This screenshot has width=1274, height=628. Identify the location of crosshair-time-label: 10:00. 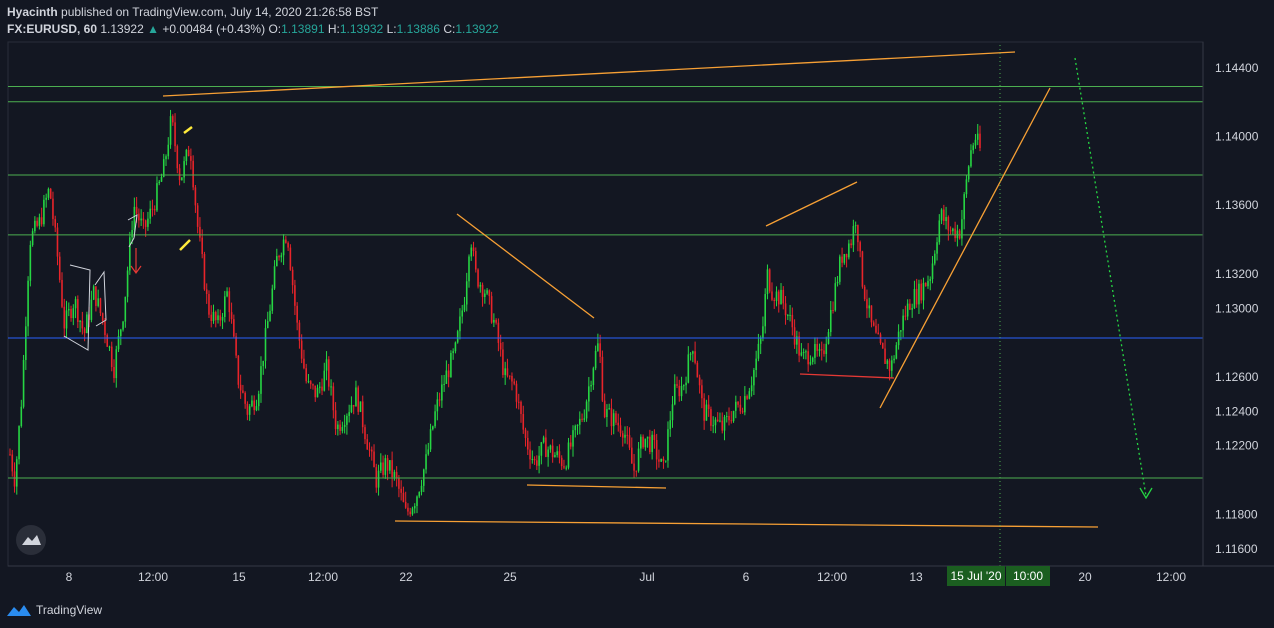
(1028, 576).